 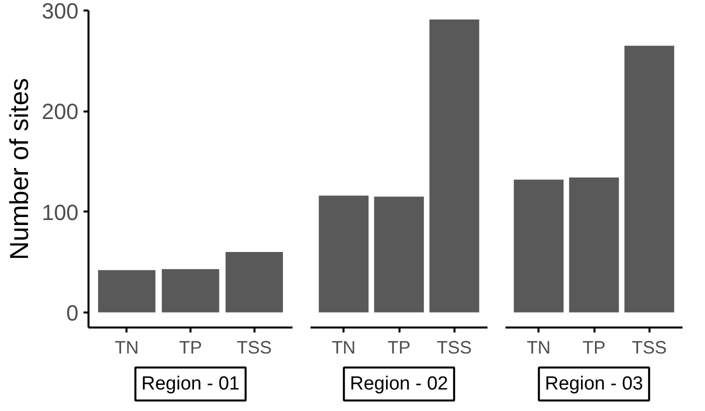 What do you see at coordinates (594, 384) in the screenshot?
I see `text: Region - 03` at bounding box center [594, 384].